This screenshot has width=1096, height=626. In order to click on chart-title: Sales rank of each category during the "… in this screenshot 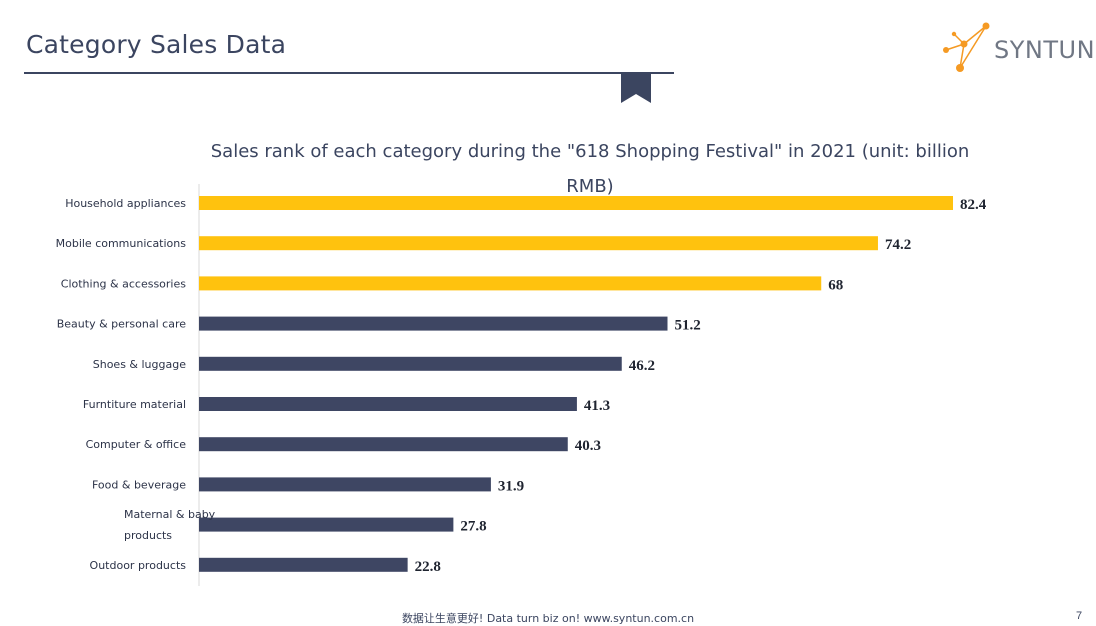, I will do `click(590, 169)`.